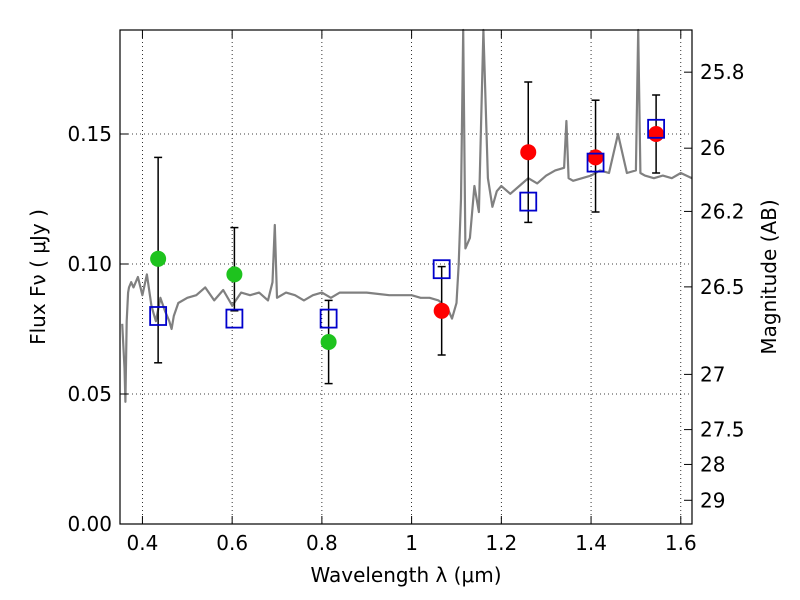 Image resolution: width=800 pixels, height=600 pixels. I want to click on mag-tick-label: 27, so click(712, 374).